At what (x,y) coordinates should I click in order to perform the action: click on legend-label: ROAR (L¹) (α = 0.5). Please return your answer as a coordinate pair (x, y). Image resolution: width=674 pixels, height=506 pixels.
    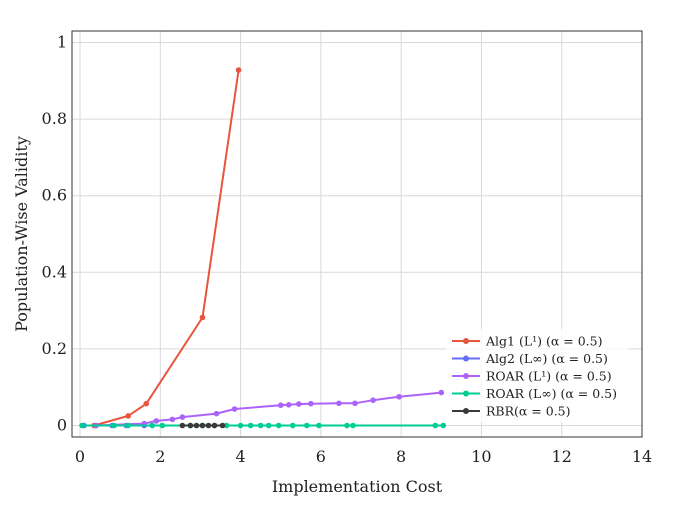
    Looking at the image, I should click on (549, 376).